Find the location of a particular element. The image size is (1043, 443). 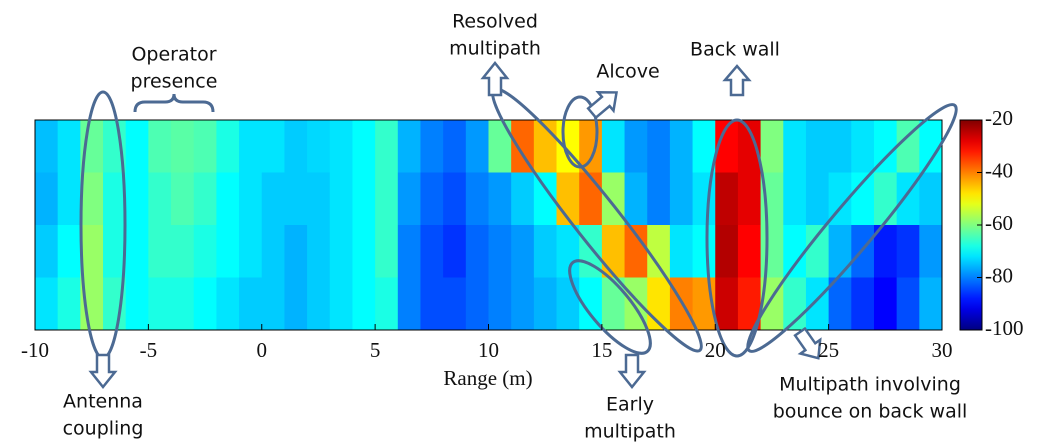

colorbar-tick-label: -80 is located at coordinates (999, 275).